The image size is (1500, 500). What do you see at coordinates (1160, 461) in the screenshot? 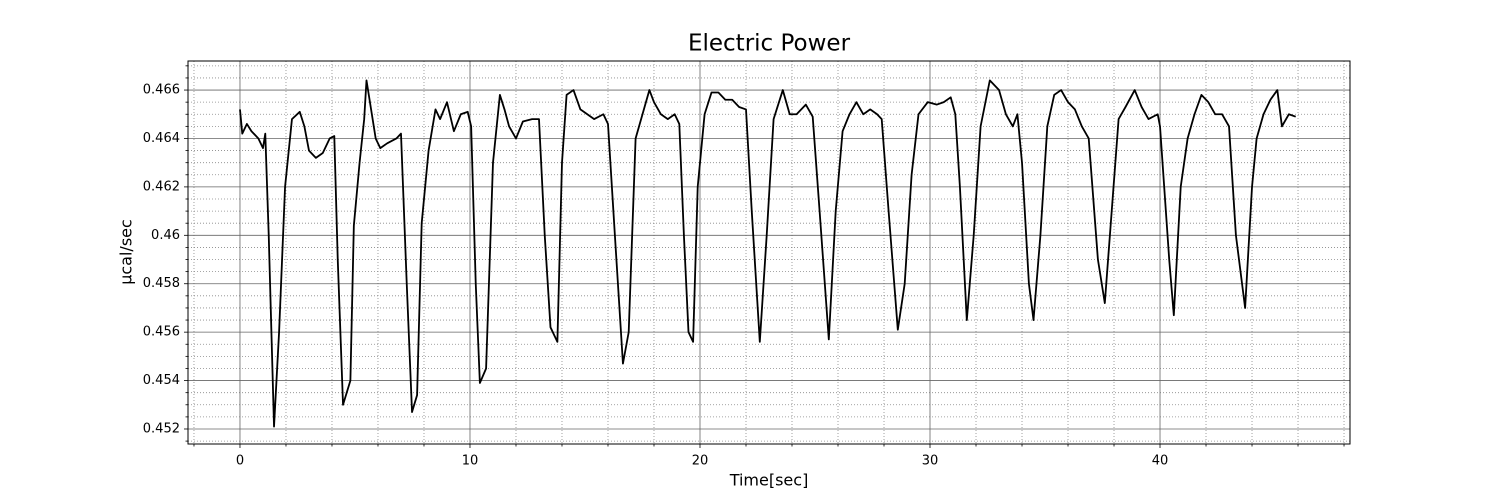
I see `x-tick-label: 40` at bounding box center [1160, 461].